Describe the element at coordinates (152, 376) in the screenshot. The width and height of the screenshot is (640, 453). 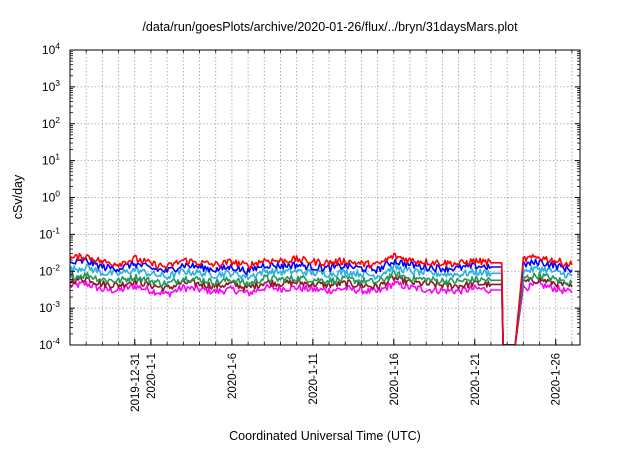
I see `x-tick-label: 2020-1-1` at that location.